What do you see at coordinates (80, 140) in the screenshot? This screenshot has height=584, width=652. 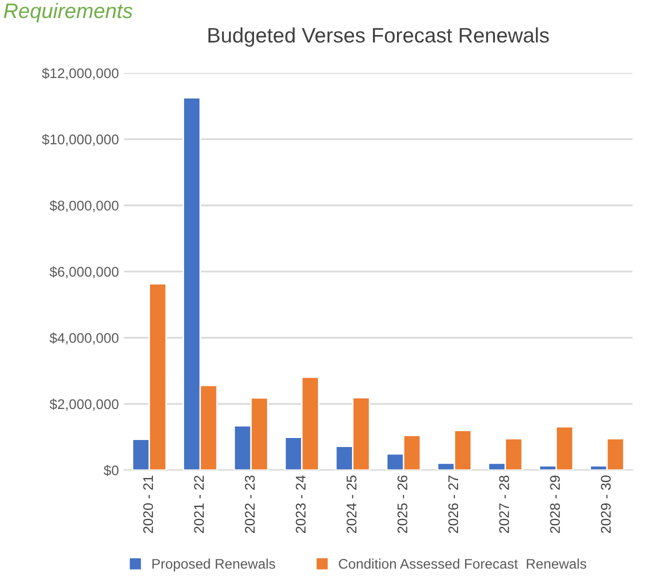 I see `y-tick-label: $10,000,000` at bounding box center [80, 140].